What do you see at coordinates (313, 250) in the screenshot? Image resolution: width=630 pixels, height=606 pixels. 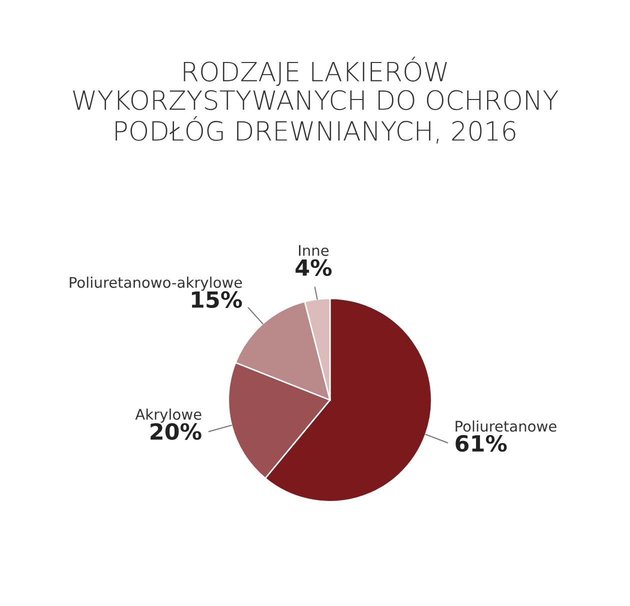 I see `slice-label: Inne` at bounding box center [313, 250].